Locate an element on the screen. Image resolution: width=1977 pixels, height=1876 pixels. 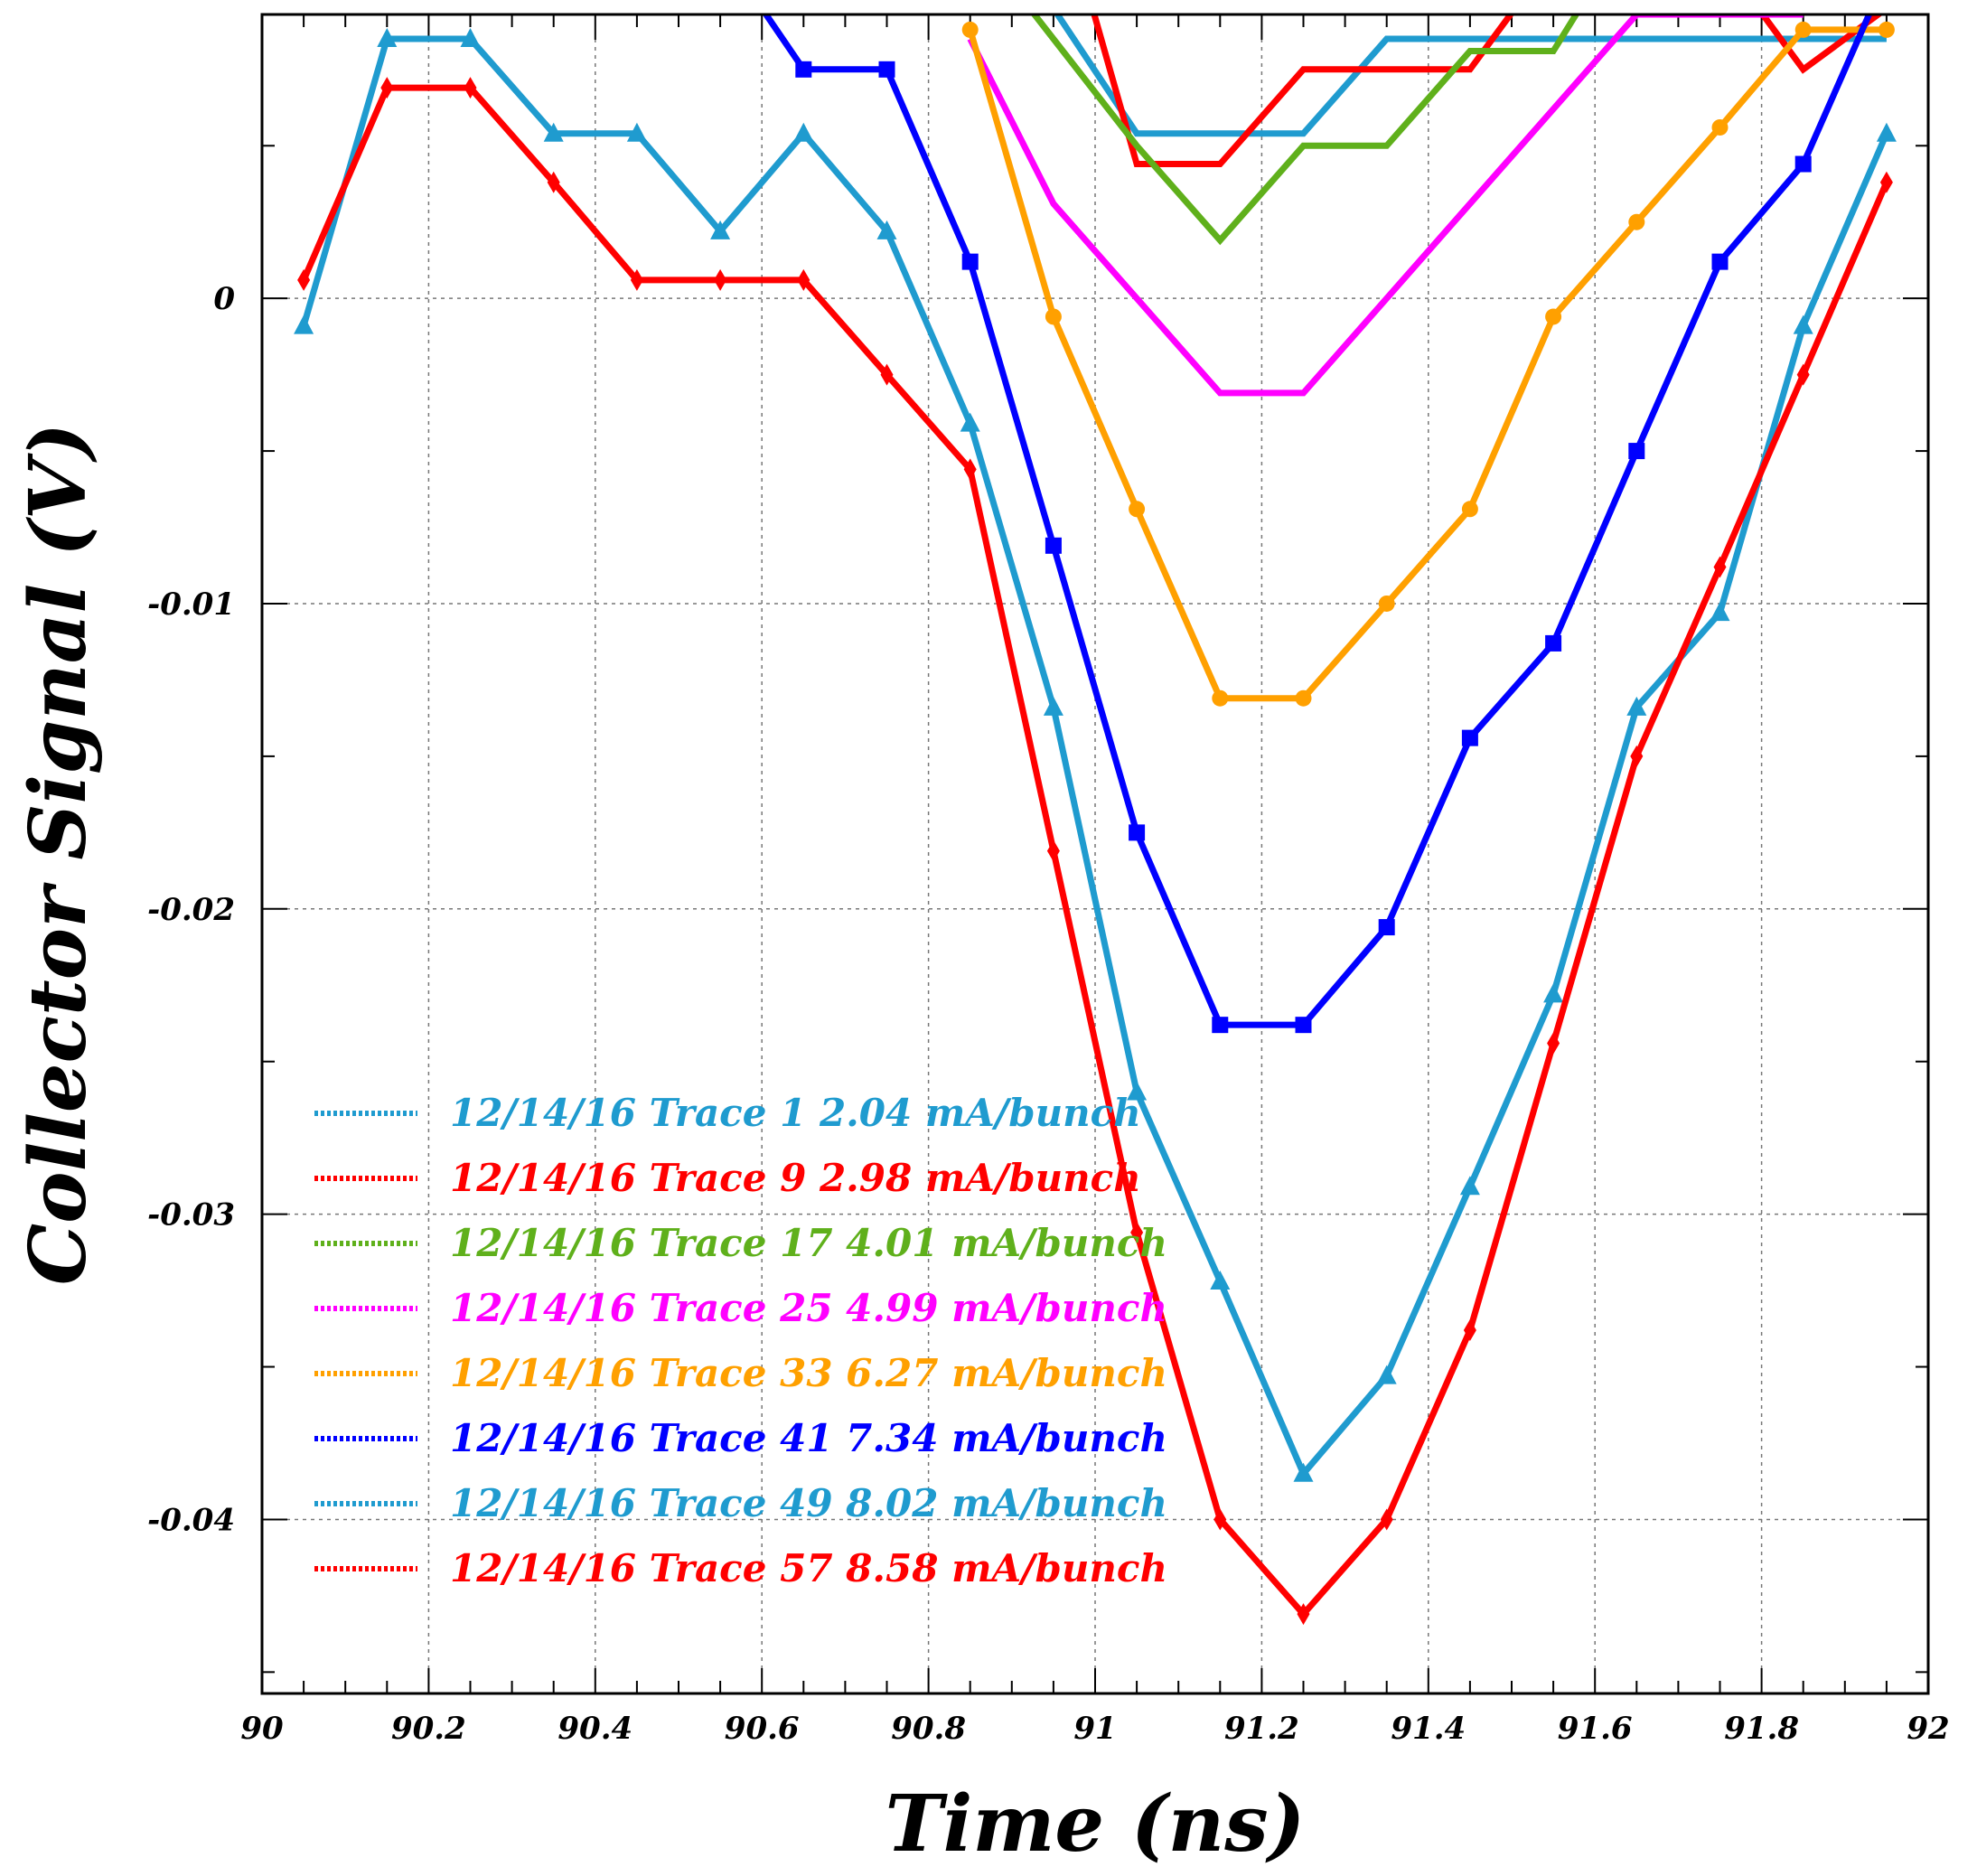
legend-entry: 12/14/16 Trace 1 2.04 mA/bunch is located at coordinates (727, 1113).